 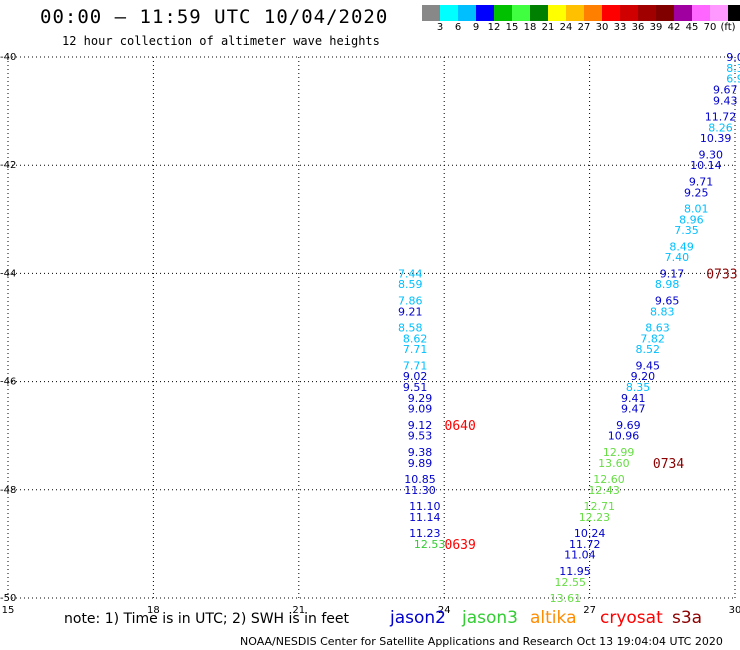 What do you see at coordinates (633, 409) in the screenshot?
I see `swh-value-label: 9.47` at bounding box center [633, 409].